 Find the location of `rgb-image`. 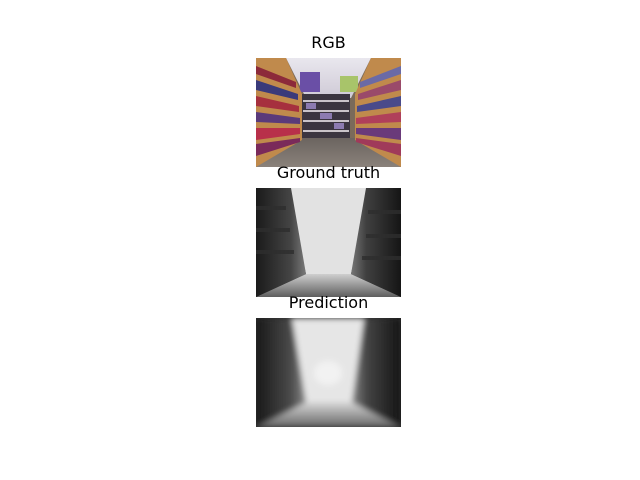

rgb-image is located at coordinates (328, 112).